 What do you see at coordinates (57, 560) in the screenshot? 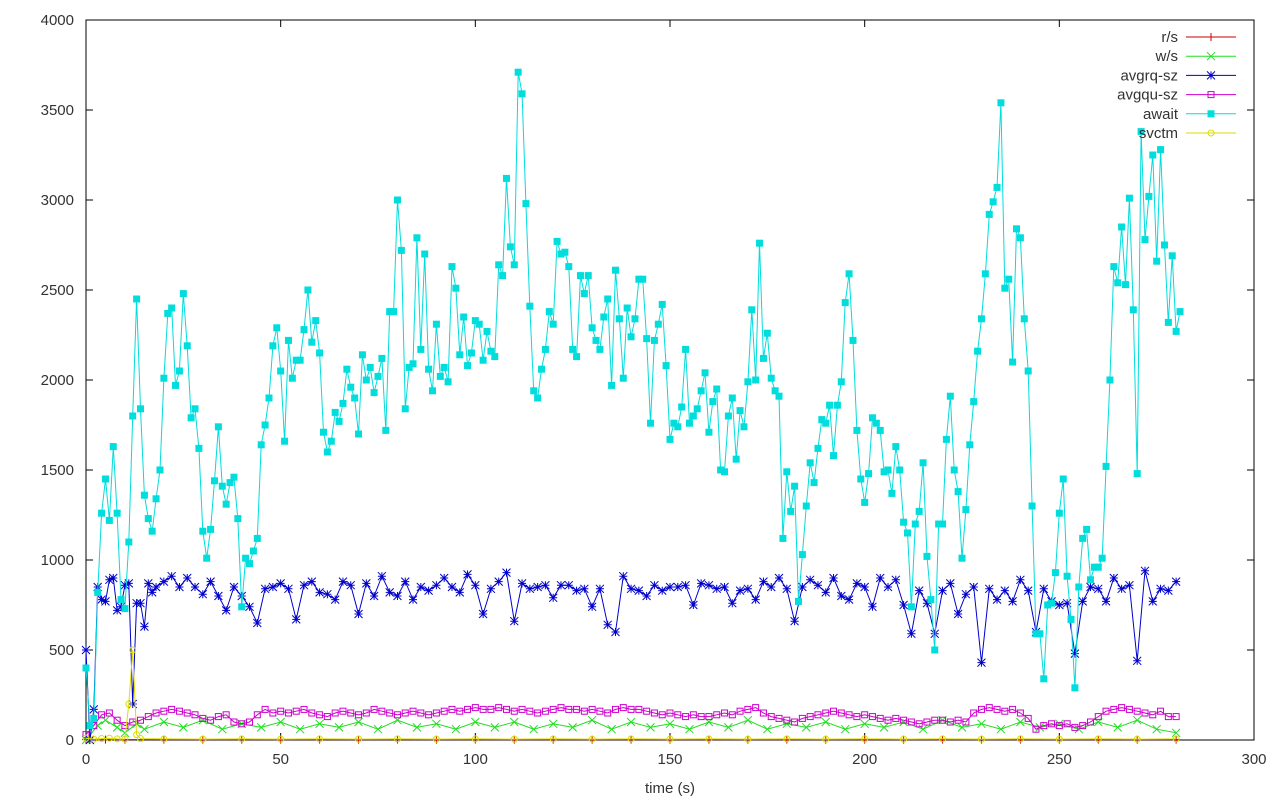
I see `y-tick-label: 1000` at bounding box center [57, 560].